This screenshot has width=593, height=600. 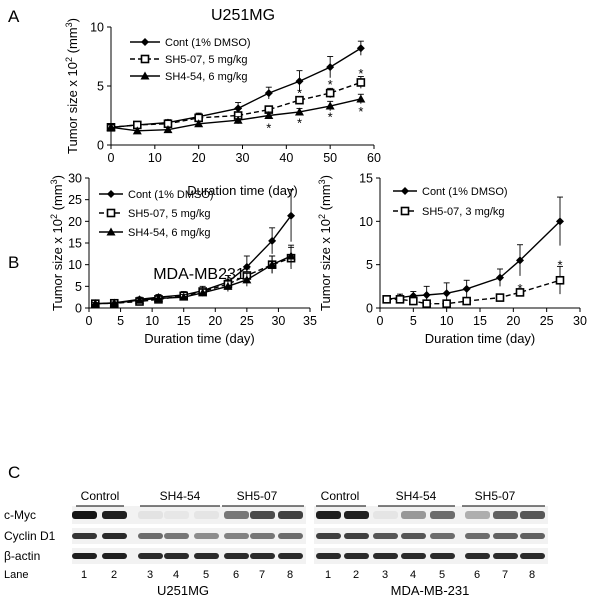 I want to click on x-tick-label: 35, so click(x=310, y=321).